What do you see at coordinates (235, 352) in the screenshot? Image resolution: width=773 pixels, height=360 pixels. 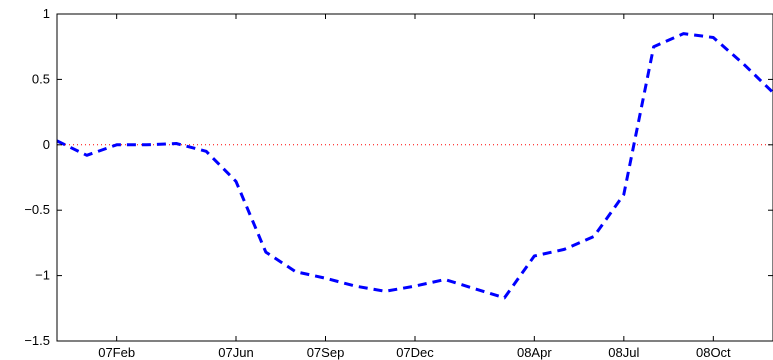 I see `x-tick-label: 07Jun` at bounding box center [235, 352].